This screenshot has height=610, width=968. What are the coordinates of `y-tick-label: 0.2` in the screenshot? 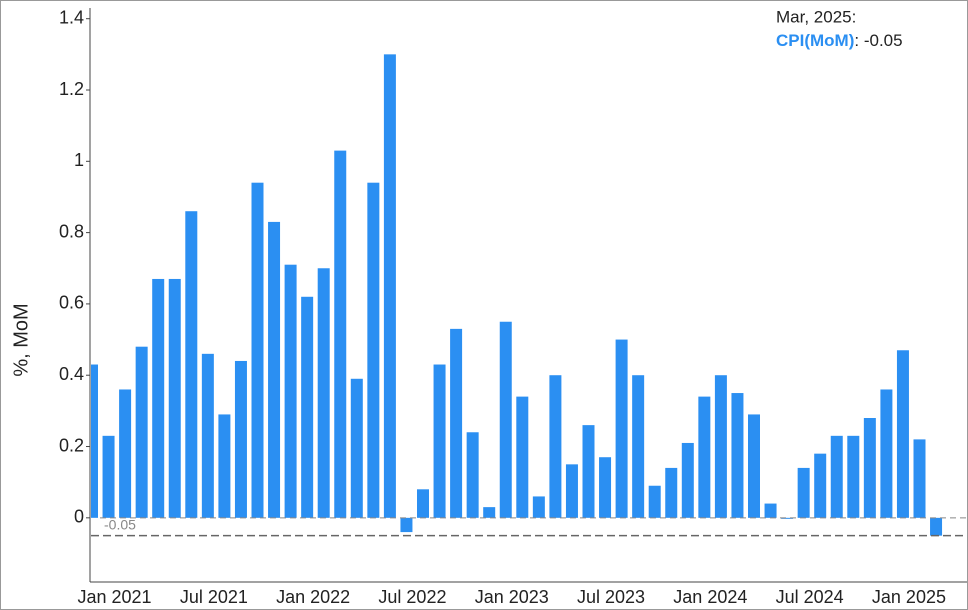 It's located at (71, 445).